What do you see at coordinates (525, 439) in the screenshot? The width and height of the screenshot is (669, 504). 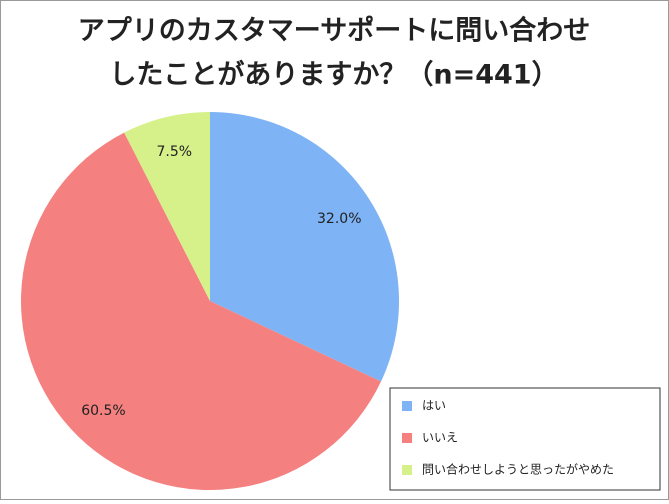 I see `legend-box` at bounding box center [525, 439].